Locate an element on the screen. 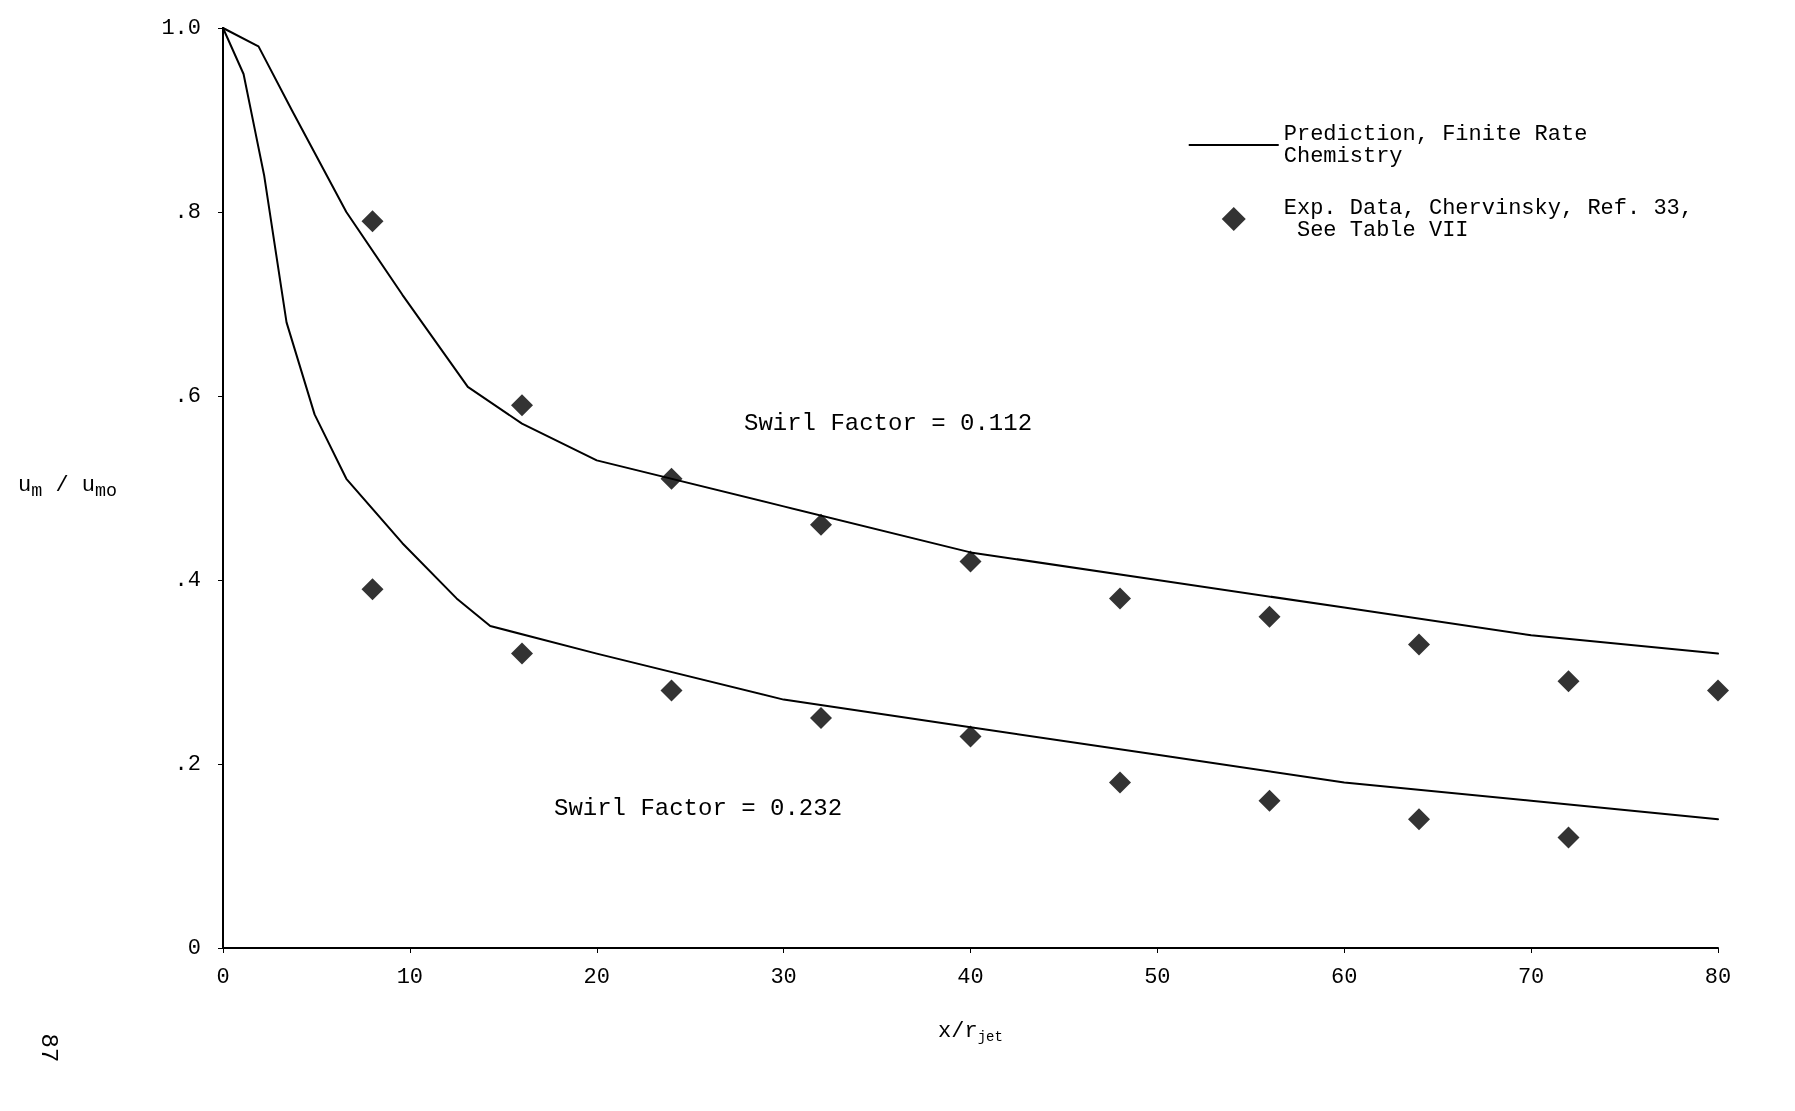 This screenshot has width=1795, height=1111. x-tick-label: 40 is located at coordinates (970, 977).